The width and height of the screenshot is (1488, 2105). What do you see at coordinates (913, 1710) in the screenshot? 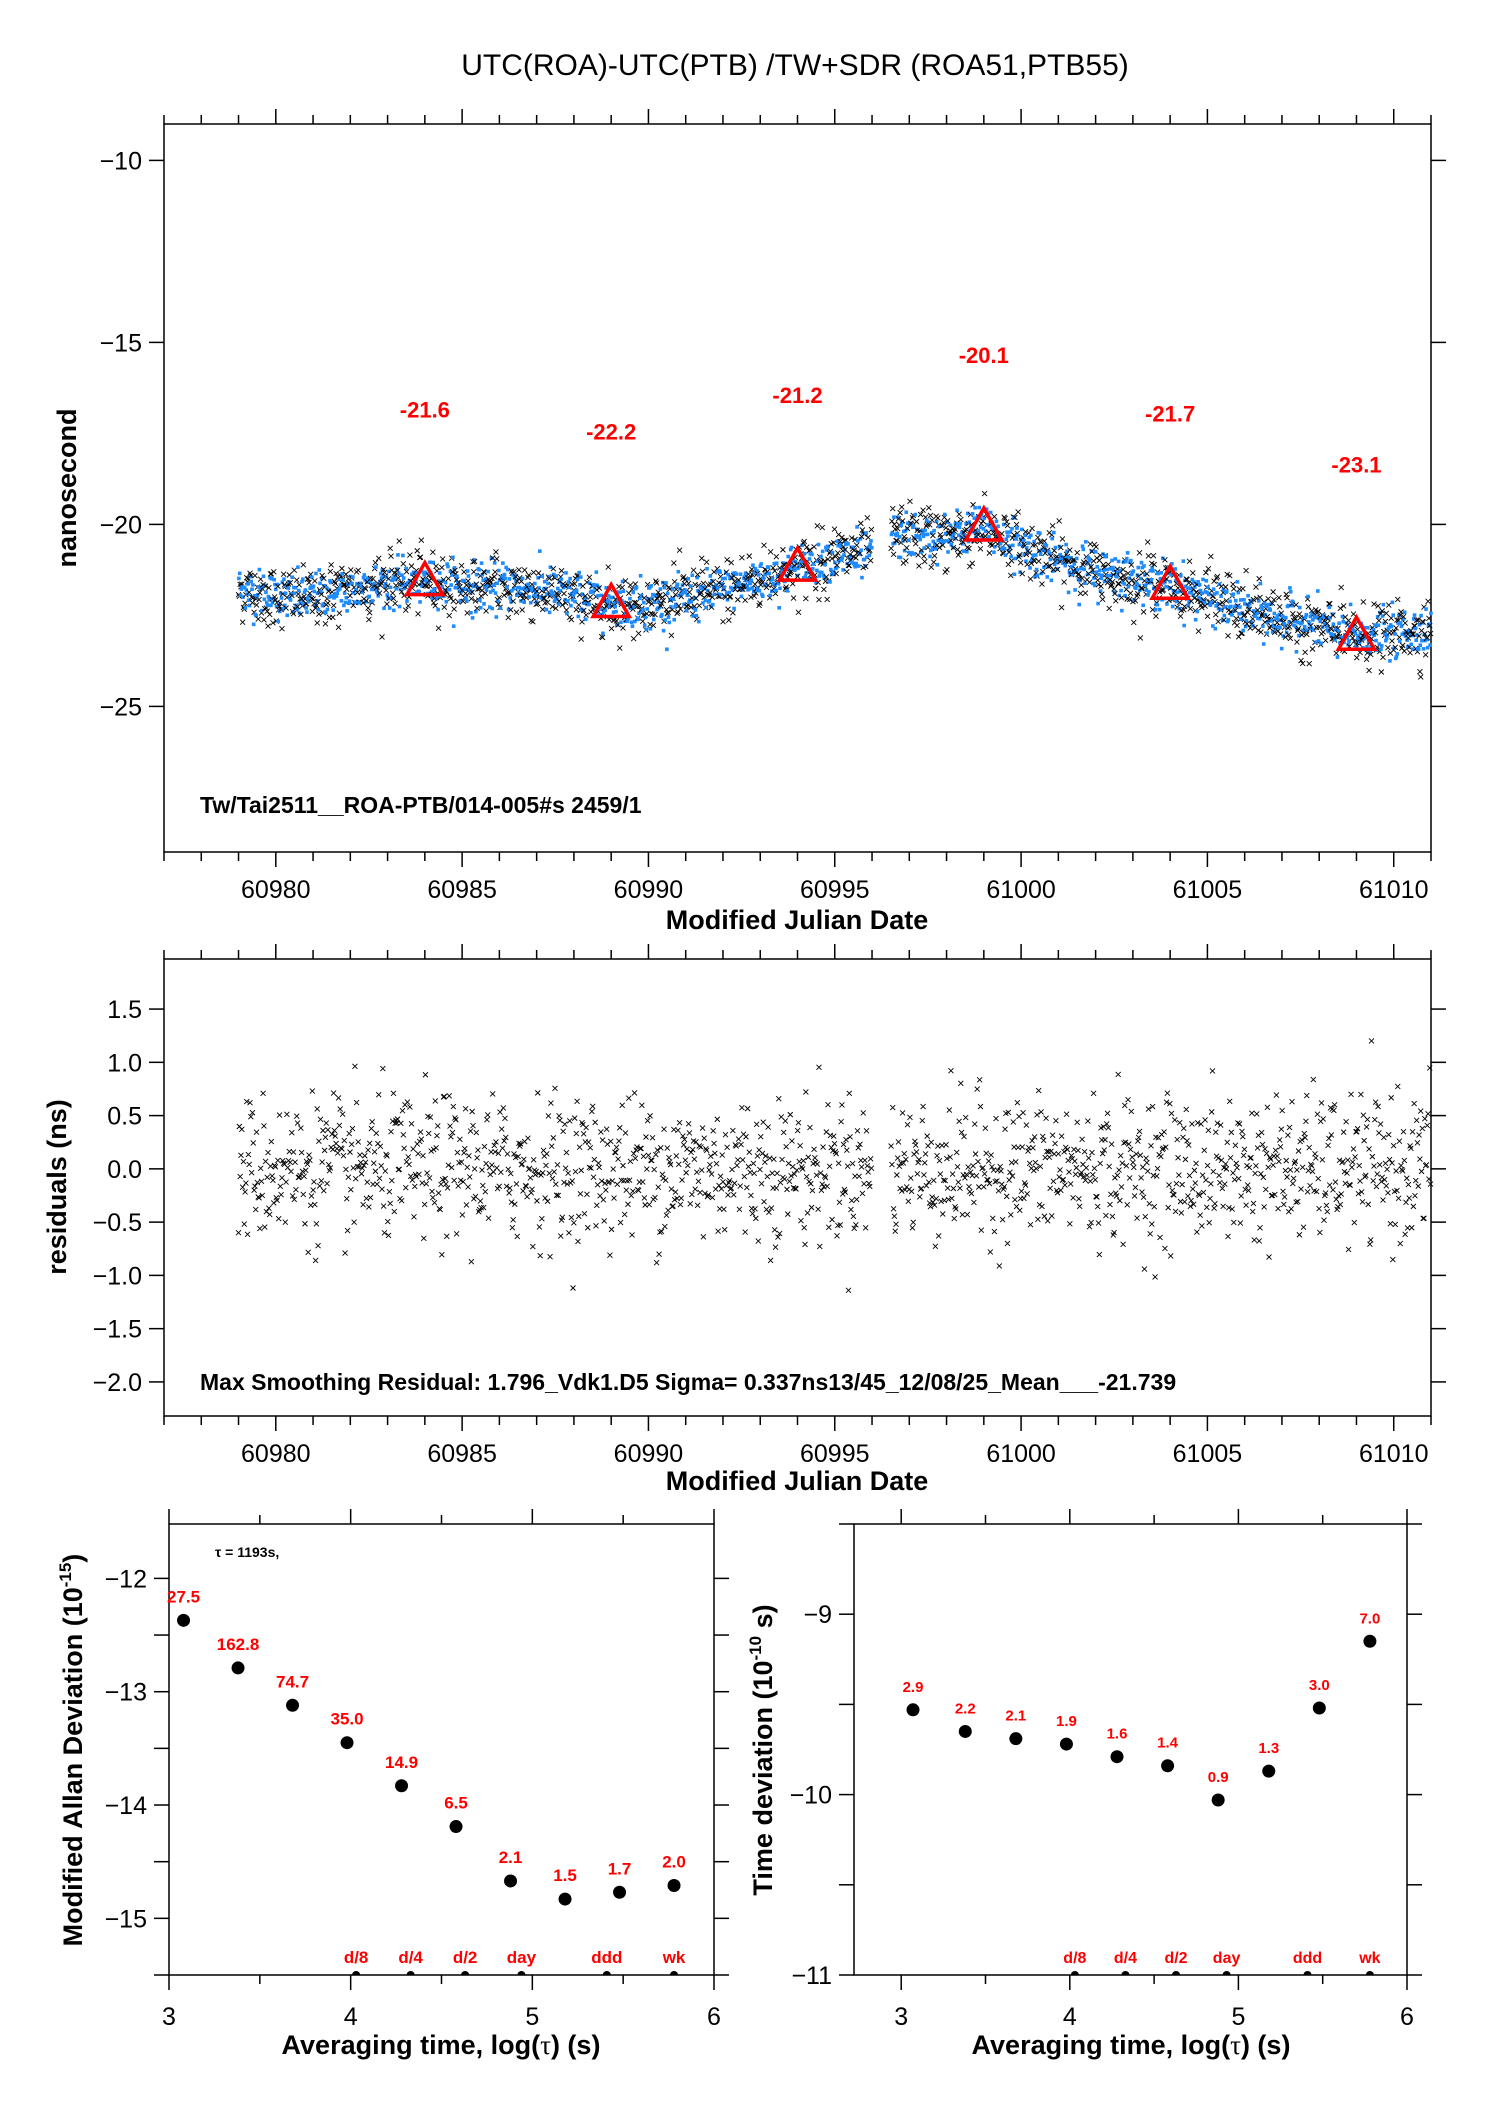
I see `deviation-point` at bounding box center [913, 1710].